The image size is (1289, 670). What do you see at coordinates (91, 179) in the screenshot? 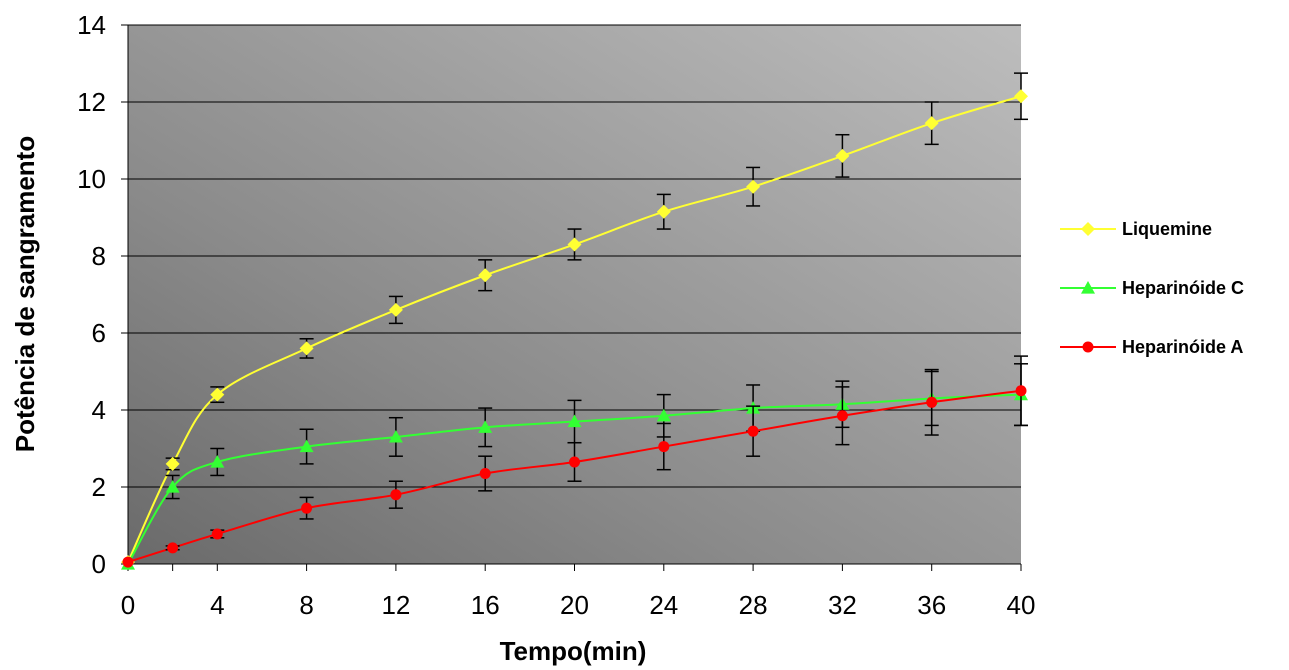
I see `y-tick-label: 10` at bounding box center [91, 179].